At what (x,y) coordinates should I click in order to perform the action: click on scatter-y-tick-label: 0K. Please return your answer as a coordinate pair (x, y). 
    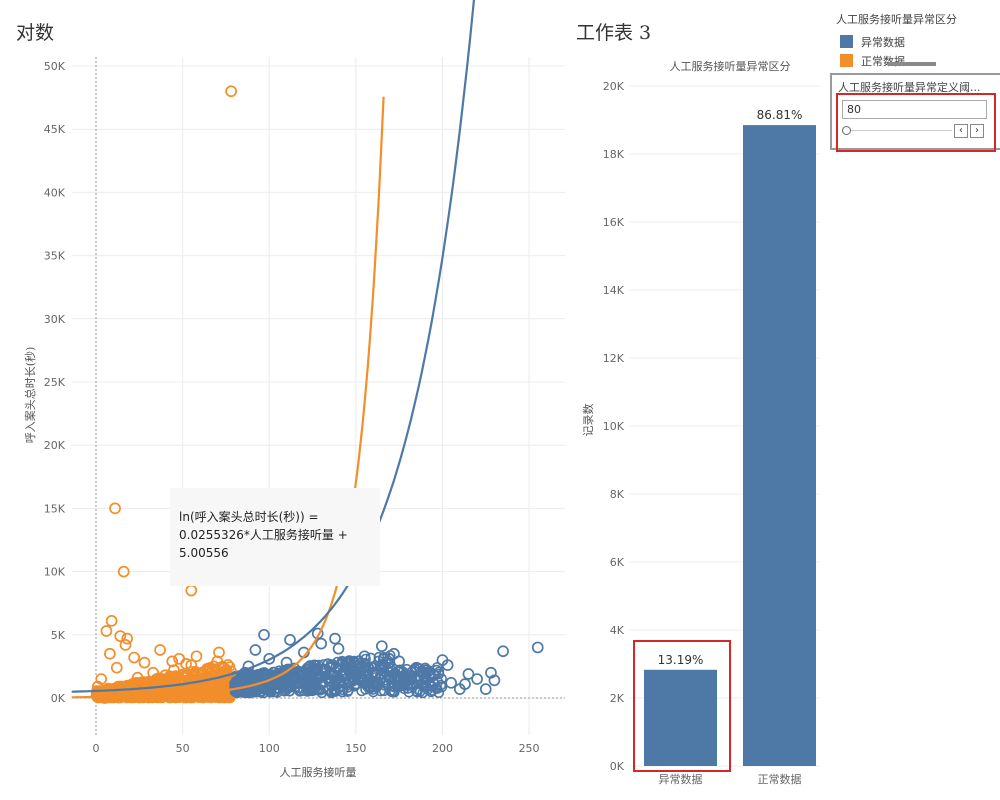
    Looking at the image, I should click on (58, 698).